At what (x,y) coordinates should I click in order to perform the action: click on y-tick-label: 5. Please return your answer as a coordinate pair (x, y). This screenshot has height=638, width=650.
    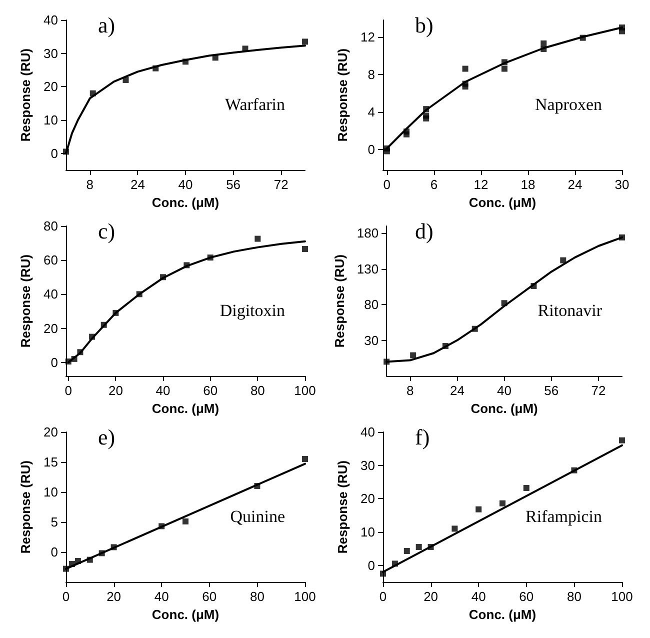
    Looking at the image, I should click on (54, 522).